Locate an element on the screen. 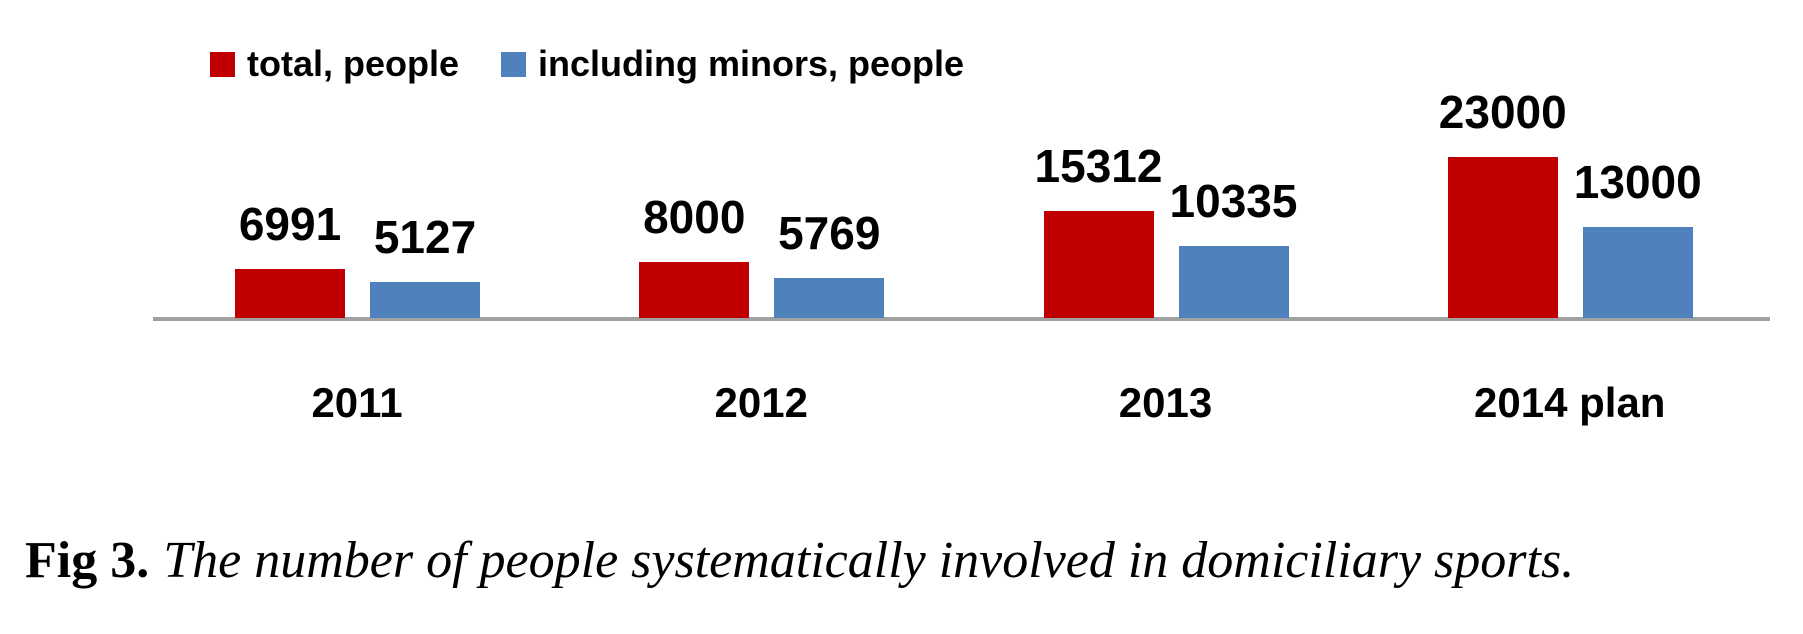 This screenshot has height=634, width=1803. legend-item-minors: including minors, people is located at coordinates (732, 64).